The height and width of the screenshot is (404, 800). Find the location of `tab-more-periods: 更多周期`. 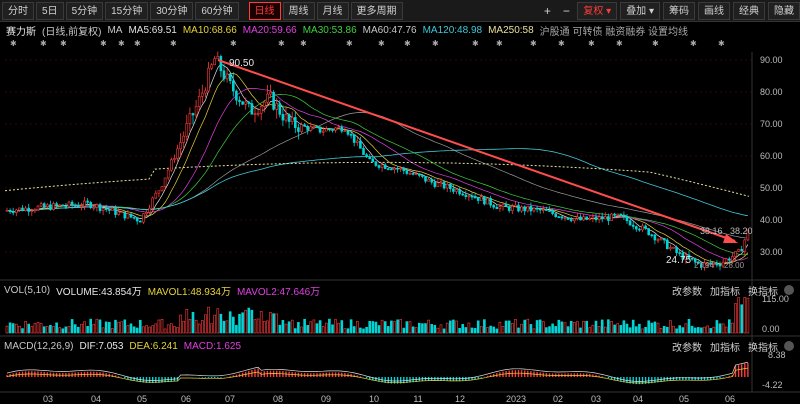

tab-more-periods: 更多周期 is located at coordinates (376, 10).